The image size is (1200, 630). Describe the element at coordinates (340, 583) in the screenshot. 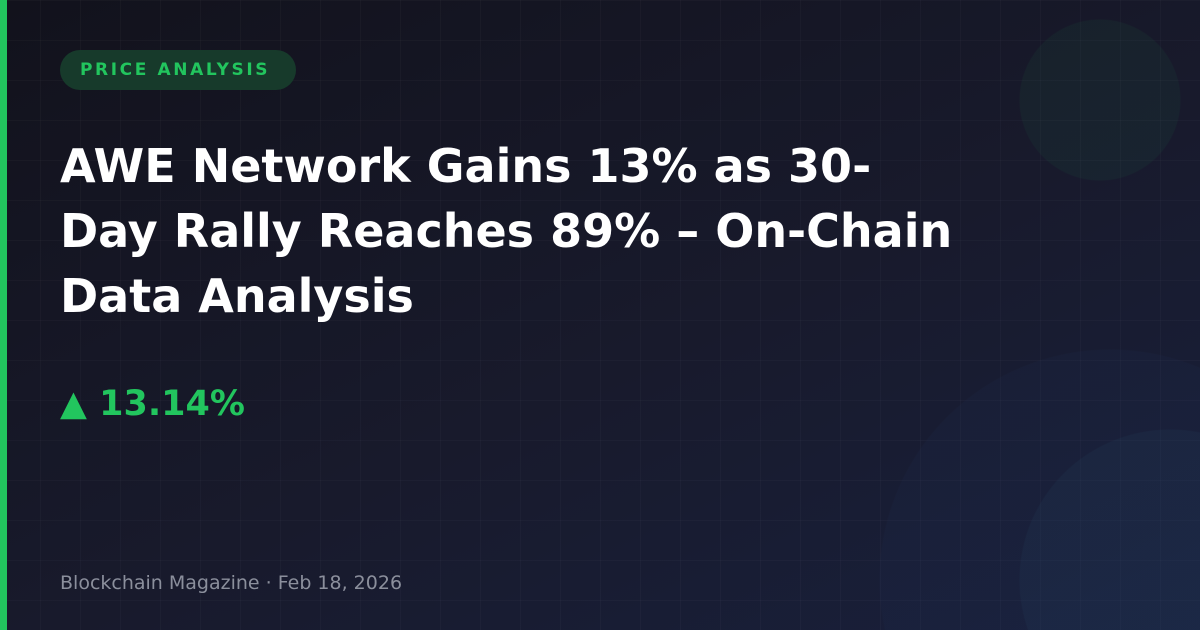

I see `publish-date: Feb 18, 2026` at that location.